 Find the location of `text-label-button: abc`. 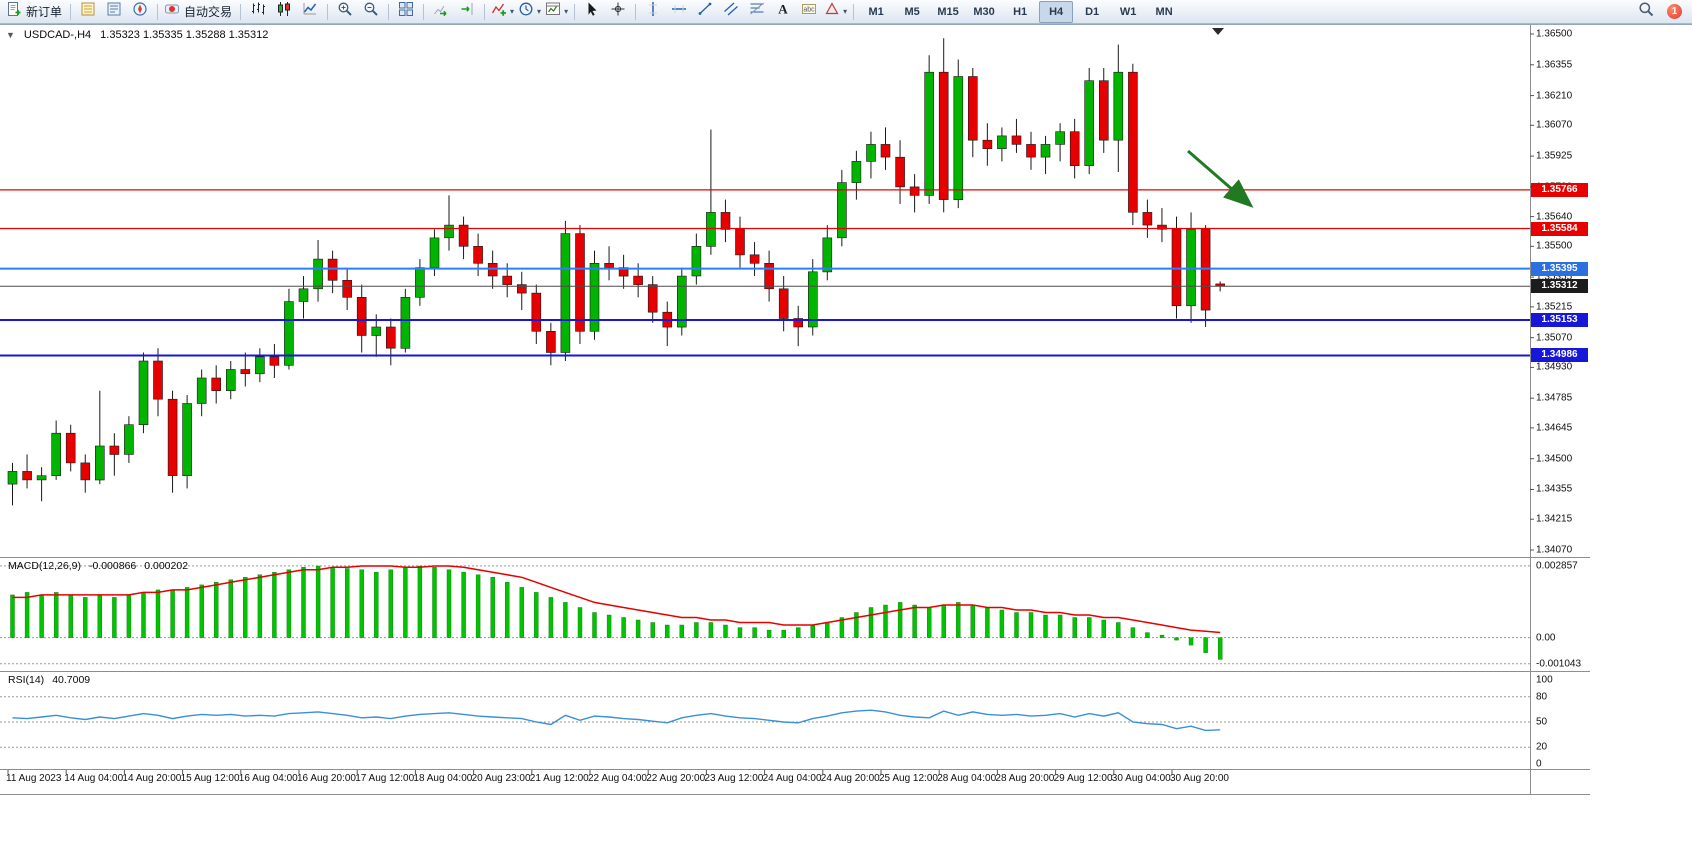

text-label-button: abc is located at coordinates (809, 12).